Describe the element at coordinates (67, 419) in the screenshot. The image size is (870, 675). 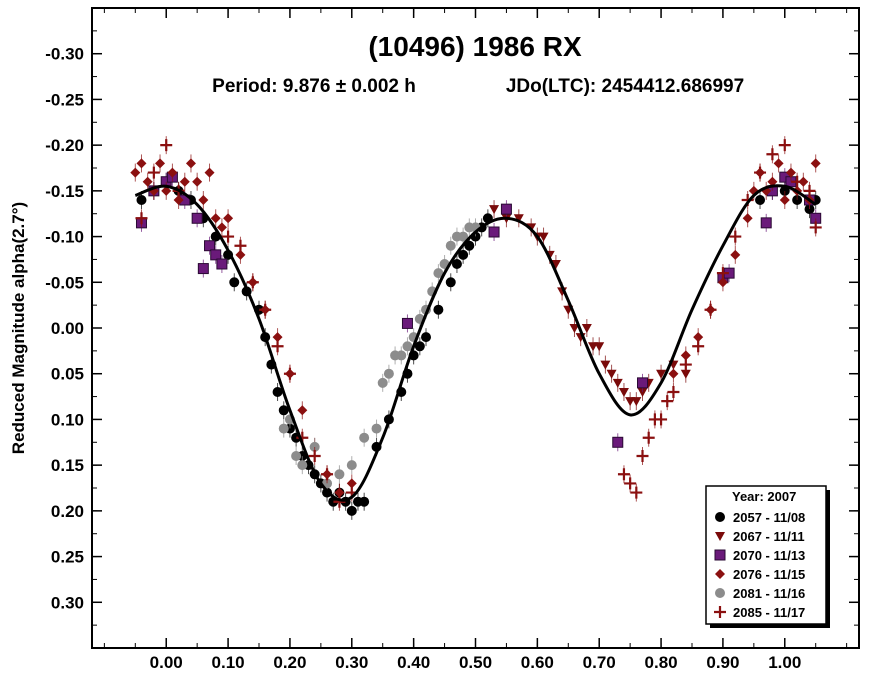
I see `y-tick-label: 0.10` at that location.